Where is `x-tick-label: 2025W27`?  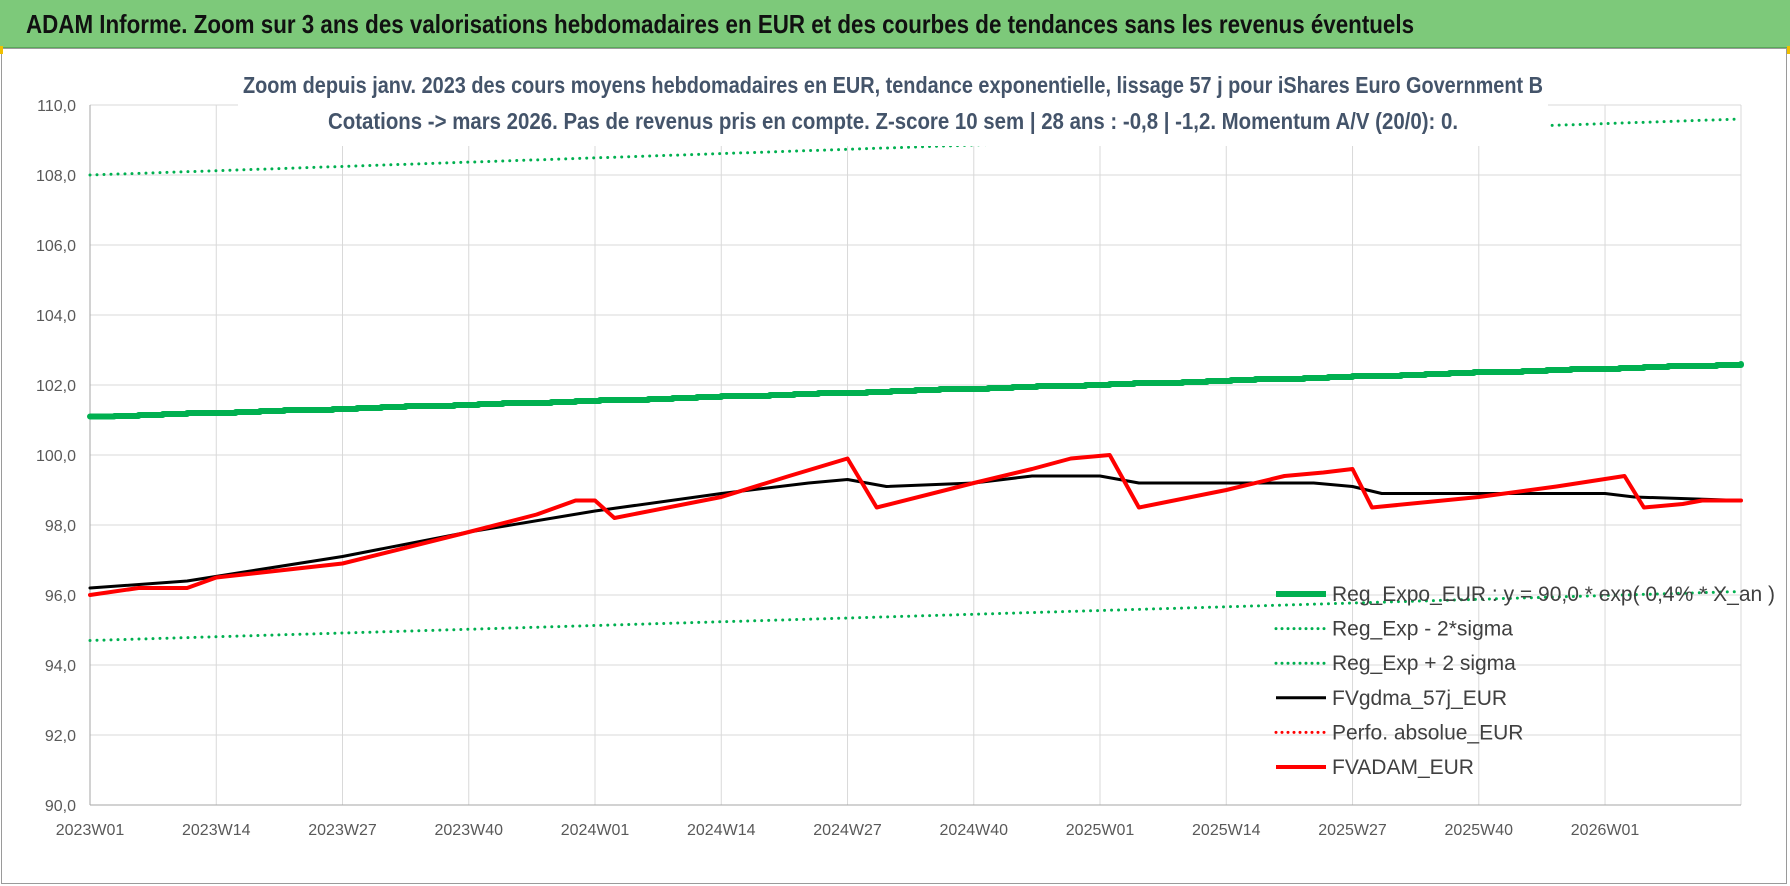 x-tick-label: 2025W27 is located at coordinates (1352, 830).